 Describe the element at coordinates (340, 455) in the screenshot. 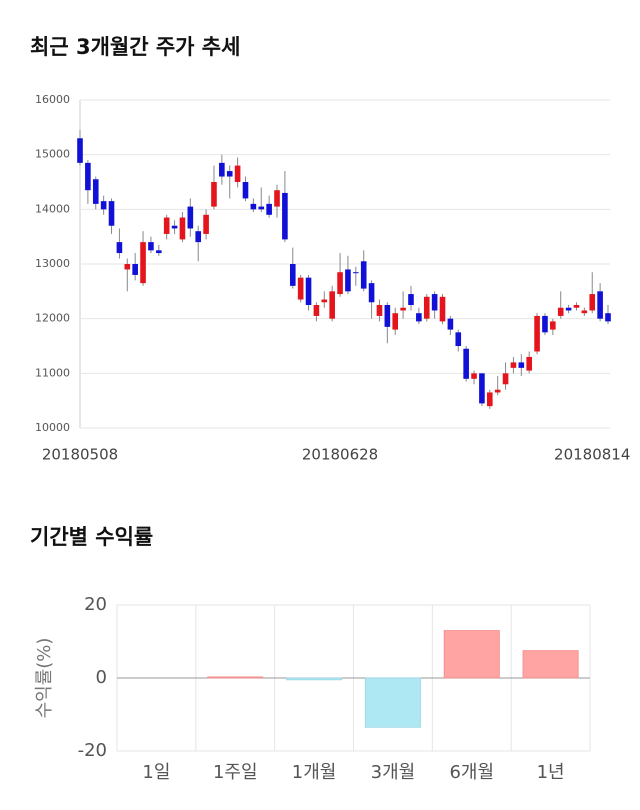

I see `x-tick-label: 20180628` at that location.